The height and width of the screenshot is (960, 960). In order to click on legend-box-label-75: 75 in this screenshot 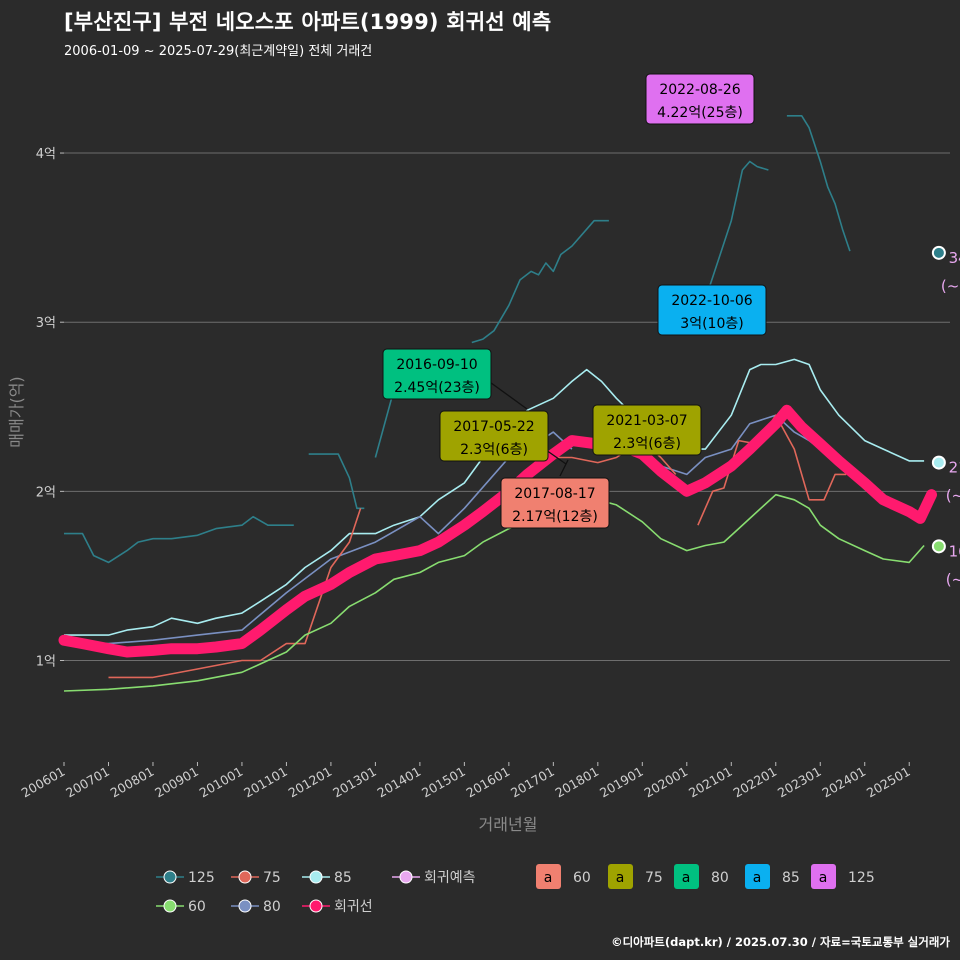, I will do `click(654, 878)`.